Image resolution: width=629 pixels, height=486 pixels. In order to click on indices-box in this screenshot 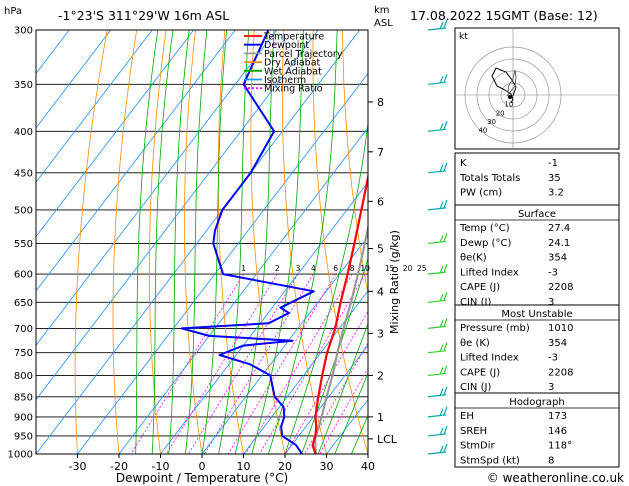, I will do `click(537, 179)`.